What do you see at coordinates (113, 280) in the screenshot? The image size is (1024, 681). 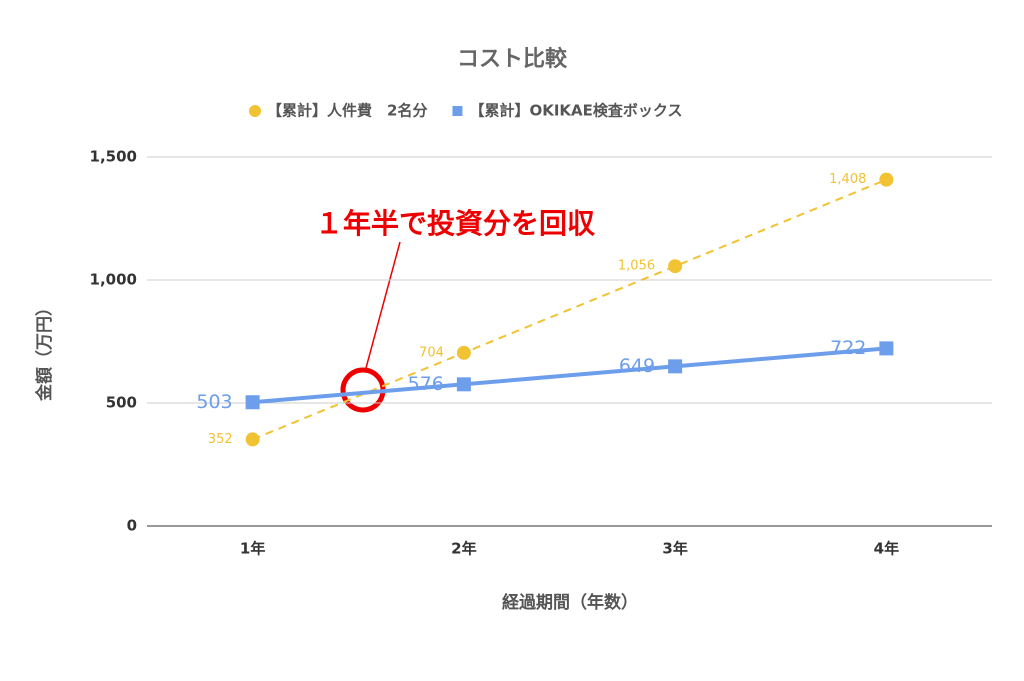 I see `y-tick-label: 1,000` at bounding box center [113, 280].